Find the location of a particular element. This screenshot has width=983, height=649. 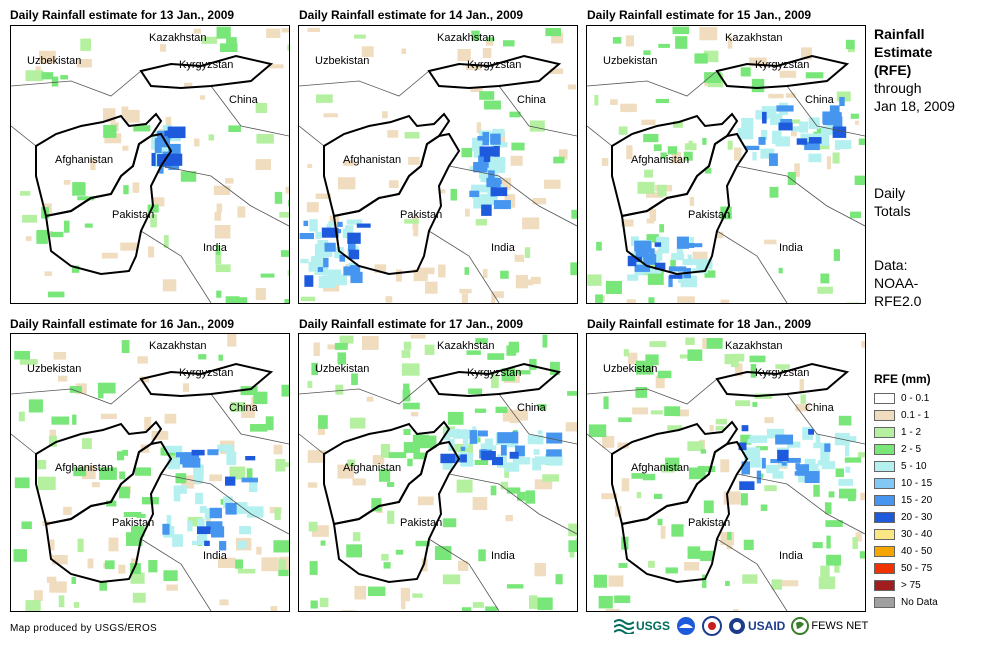

country-label-afghanistan: Afghanistan is located at coordinates (660, 468).